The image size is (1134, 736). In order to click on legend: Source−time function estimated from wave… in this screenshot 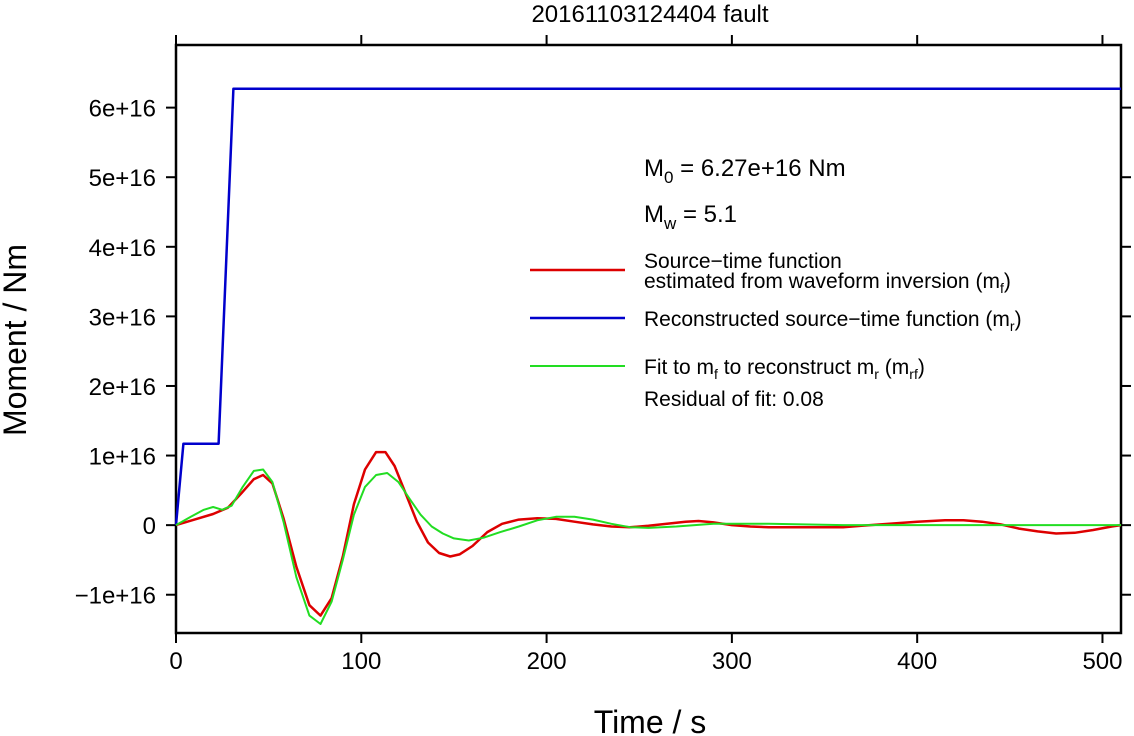, I will do `click(776, 330)`.